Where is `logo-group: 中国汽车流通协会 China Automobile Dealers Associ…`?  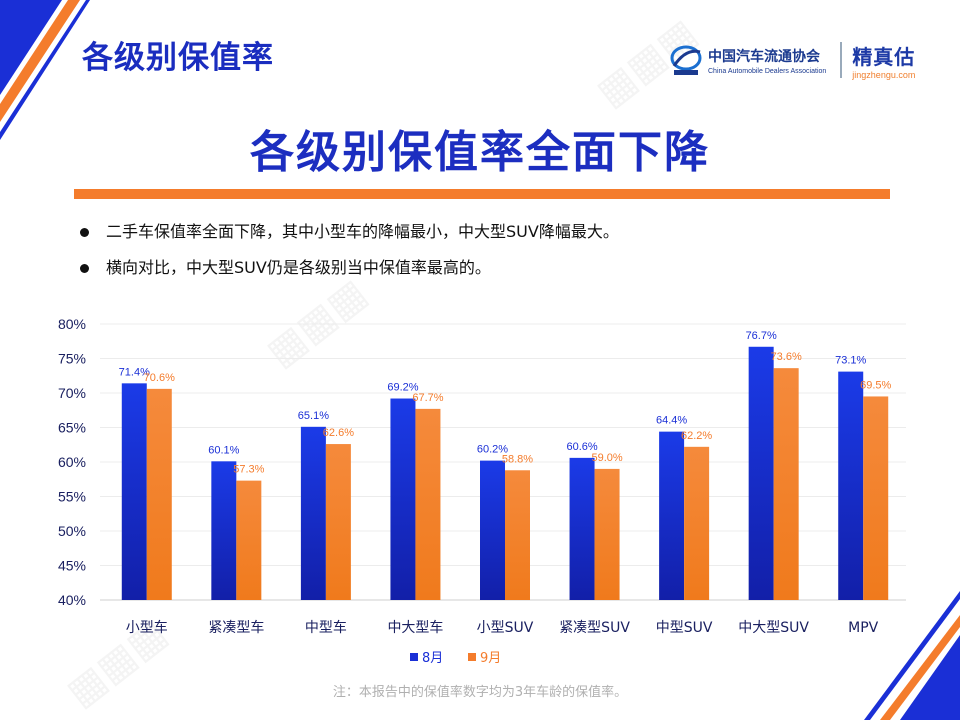
logo-group: 中国汽车流通协会 China Automobile Dealers Associ… is located at coordinates (791, 60).